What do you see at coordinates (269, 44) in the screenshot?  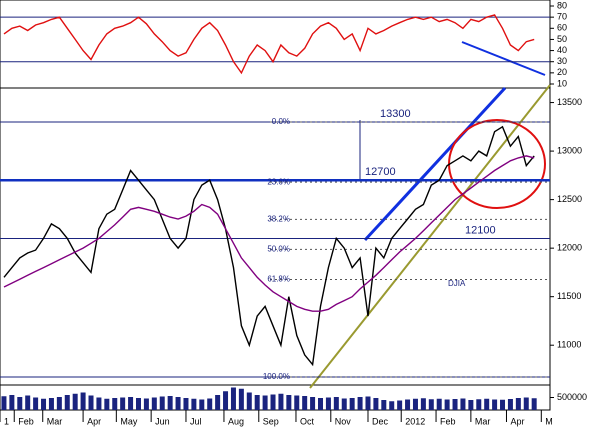 I see `series-line` at bounding box center [269, 44].